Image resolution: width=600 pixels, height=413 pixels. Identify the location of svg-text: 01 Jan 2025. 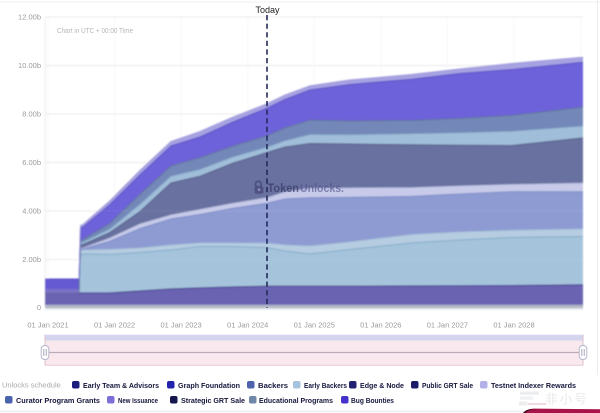
(314, 325).